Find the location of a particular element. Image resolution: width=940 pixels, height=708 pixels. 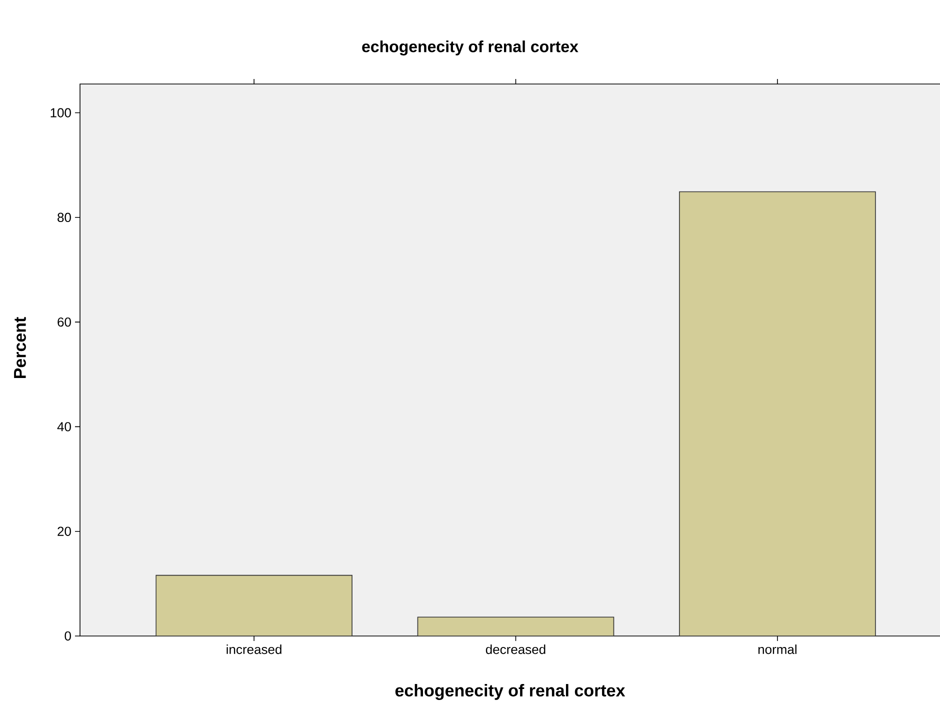

y-tick-label: 60 is located at coordinates (64, 322).